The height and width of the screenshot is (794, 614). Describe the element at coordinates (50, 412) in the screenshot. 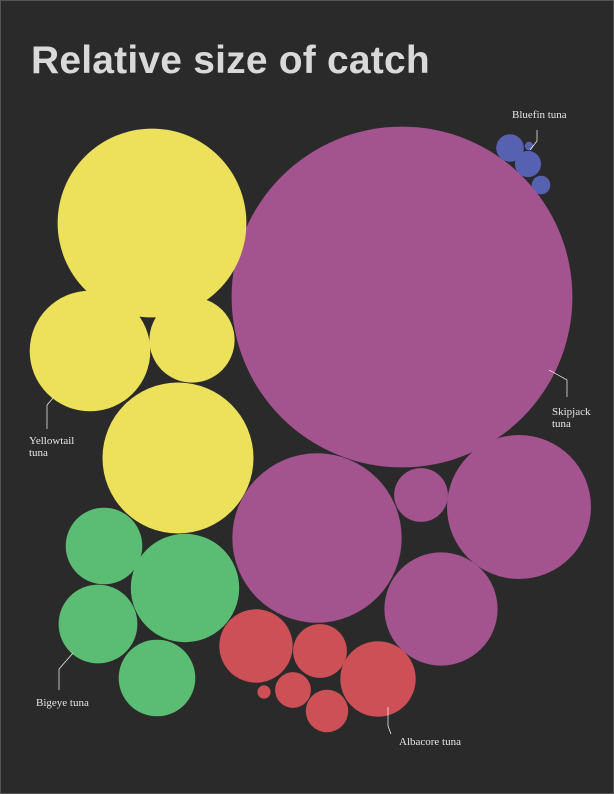

I see `yellowtail-tuna-leader-line` at that location.